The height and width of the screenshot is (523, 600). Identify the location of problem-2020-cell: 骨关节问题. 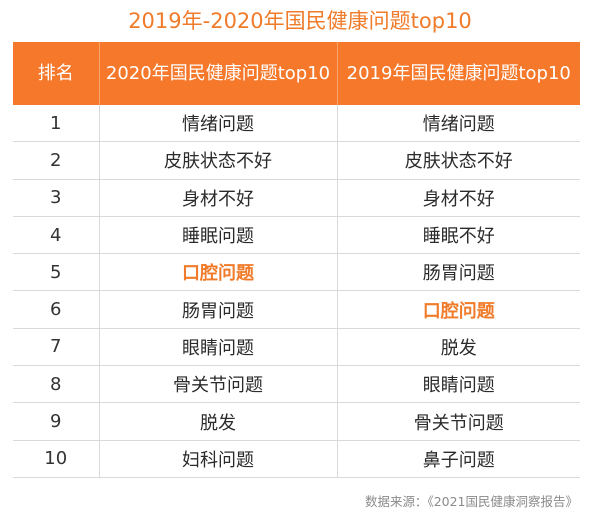
(218, 384).